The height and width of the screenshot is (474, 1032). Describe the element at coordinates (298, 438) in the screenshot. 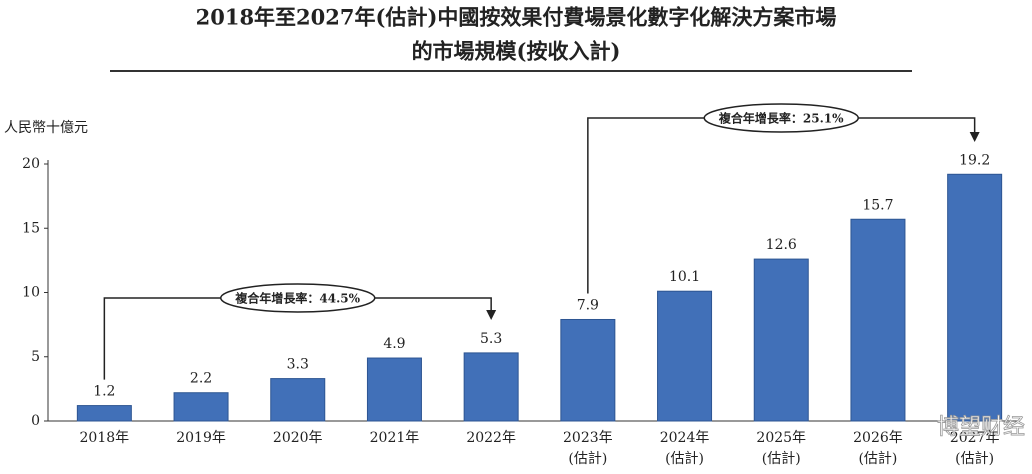

I see `x-tick-label: 2020年` at that location.